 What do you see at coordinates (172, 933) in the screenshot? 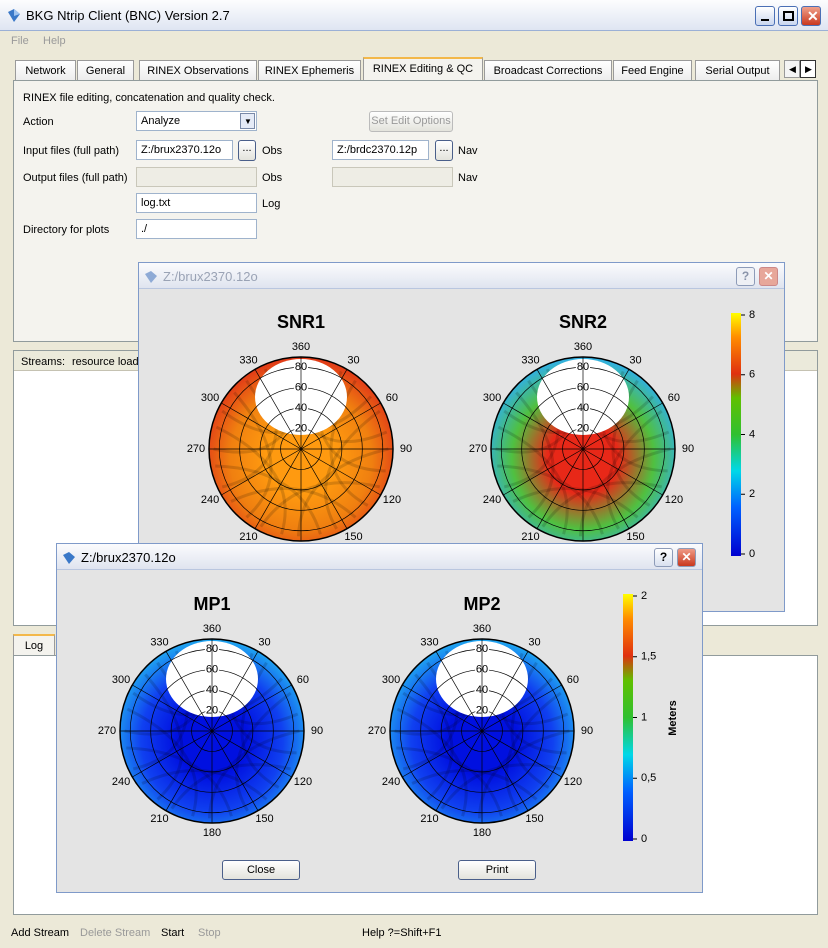
I see `toolbar-button: Start` at bounding box center [172, 933].